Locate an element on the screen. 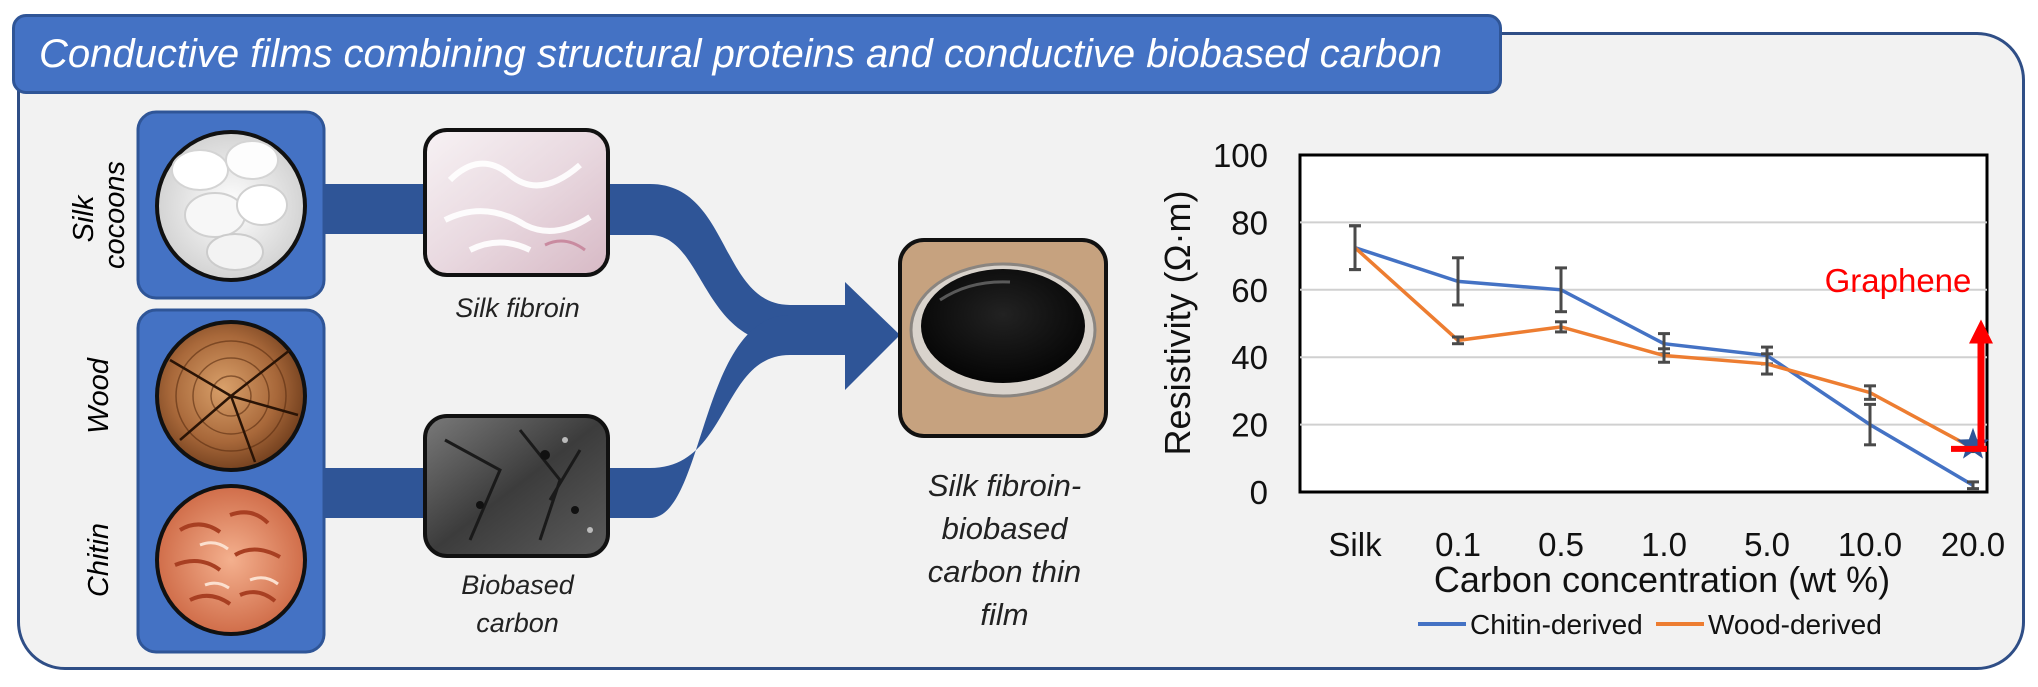 Image resolution: width=2038 pixels, height=687 pixels. y-axis-label: Resistivity (Ω·m) is located at coordinates (1177, 323).